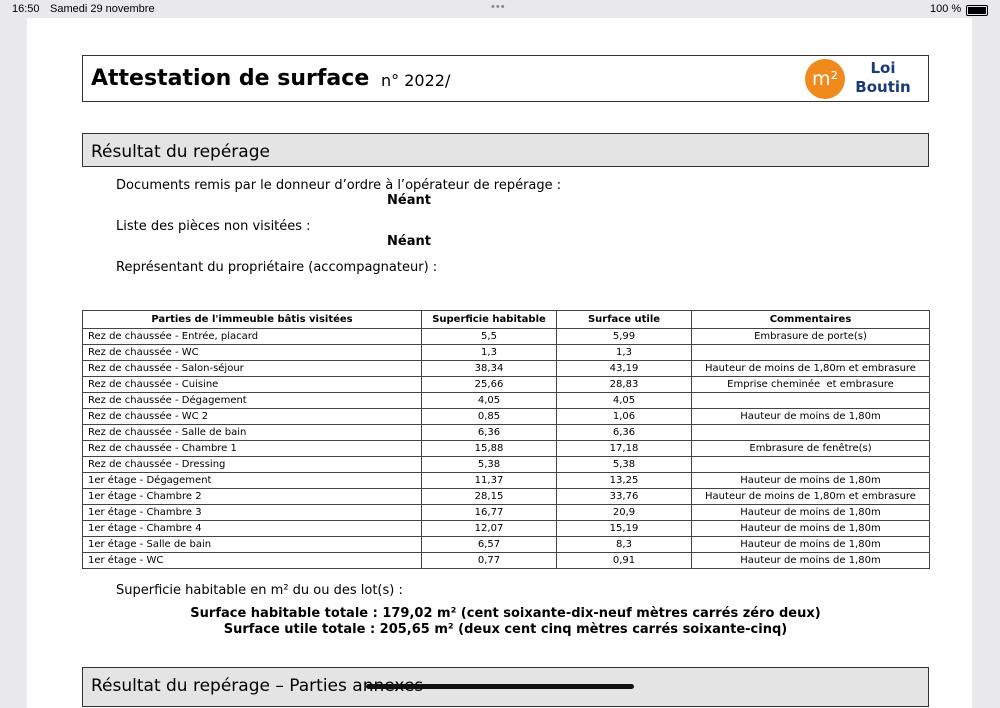  I want to click on table-cell: 33,76, so click(624, 496).